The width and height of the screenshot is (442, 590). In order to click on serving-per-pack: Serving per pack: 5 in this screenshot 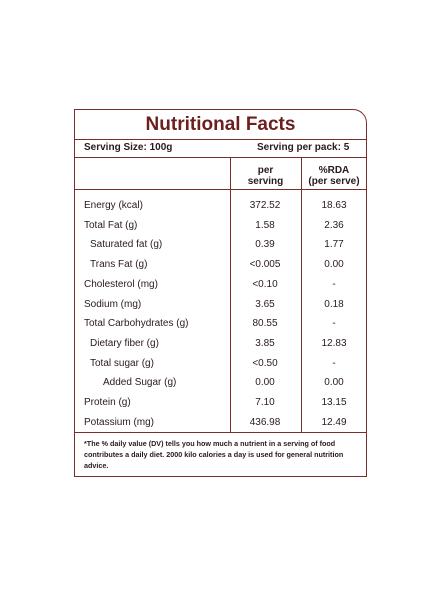, I will do `click(303, 147)`.